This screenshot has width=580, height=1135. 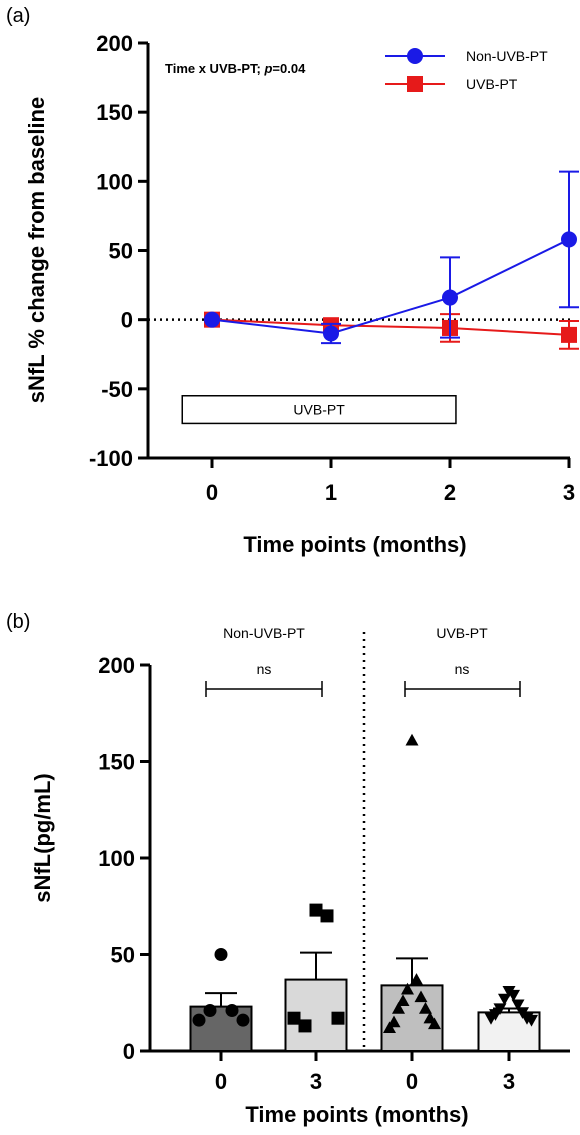 What do you see at coordinates (42, 838) in the screenshot?
I see `panel-b-y-axis-label: sNfL(pg/mL)` at bounding box center [42, 838].